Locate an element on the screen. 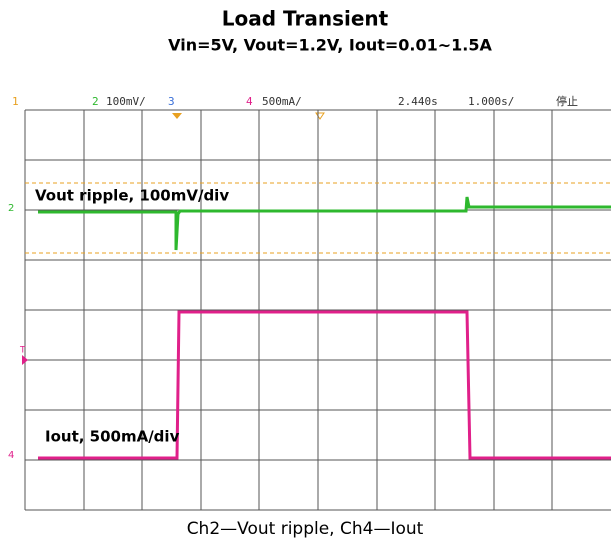 Image resolution: width=611 pixels, height=545 pixels. scope-header: 1 2 100mV/ 3 4 500mA/ 2.440s 1.000s/ 停止 is located at coordinates (295, 107).